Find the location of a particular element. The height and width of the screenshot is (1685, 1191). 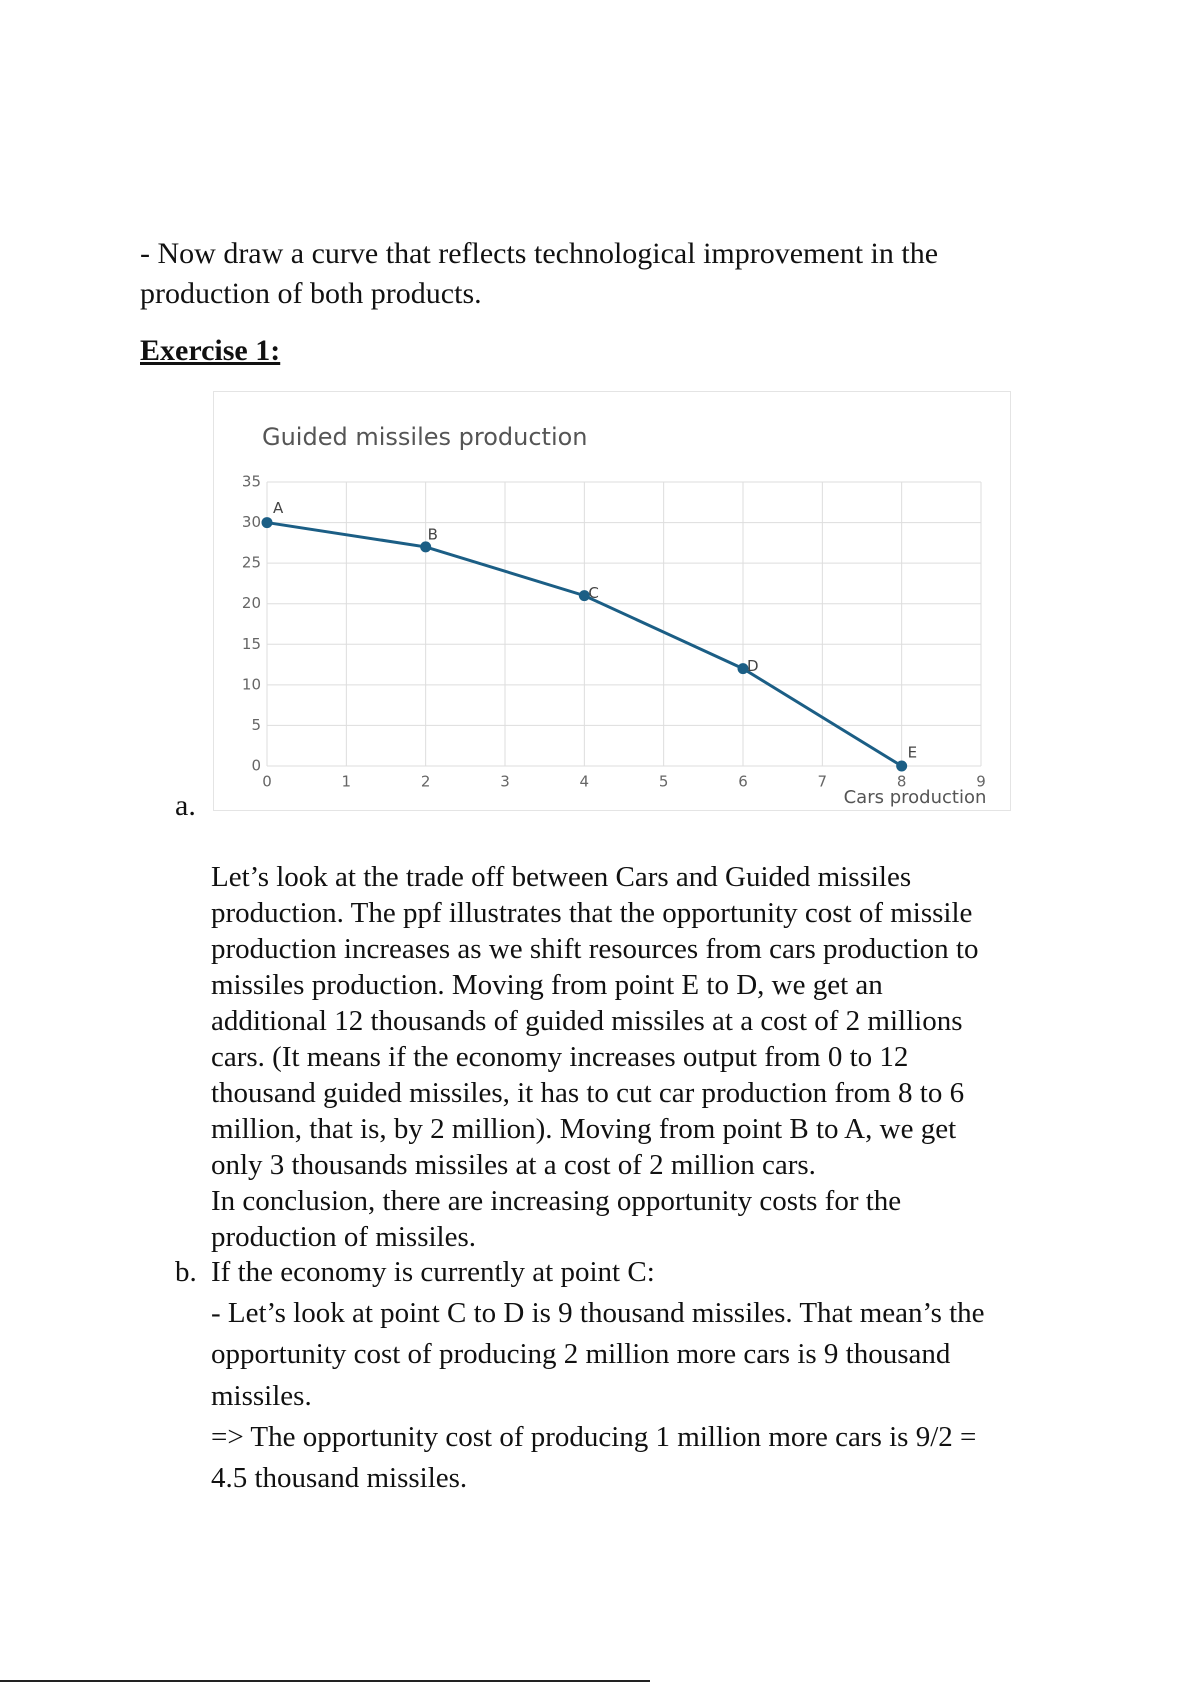

x-tick-label: 4 is located at coordinates (585, 782).